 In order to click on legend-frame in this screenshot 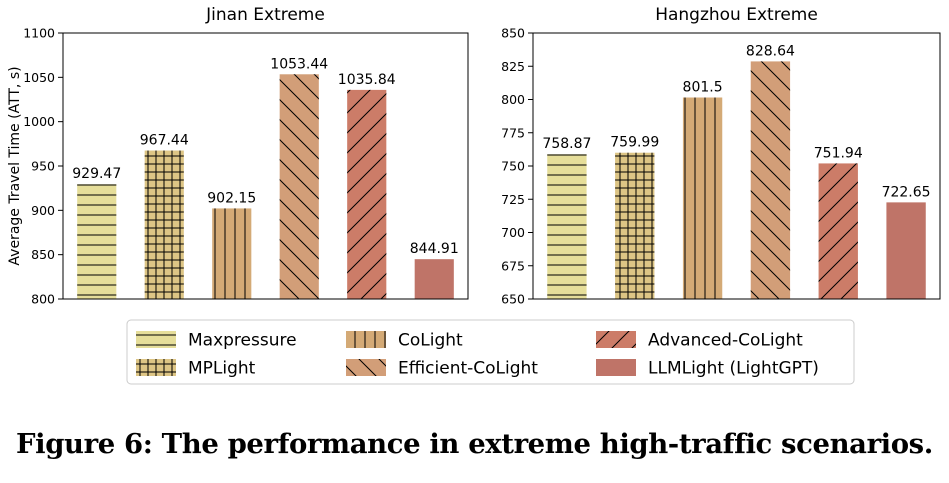, I will do `click(490, 352)`.